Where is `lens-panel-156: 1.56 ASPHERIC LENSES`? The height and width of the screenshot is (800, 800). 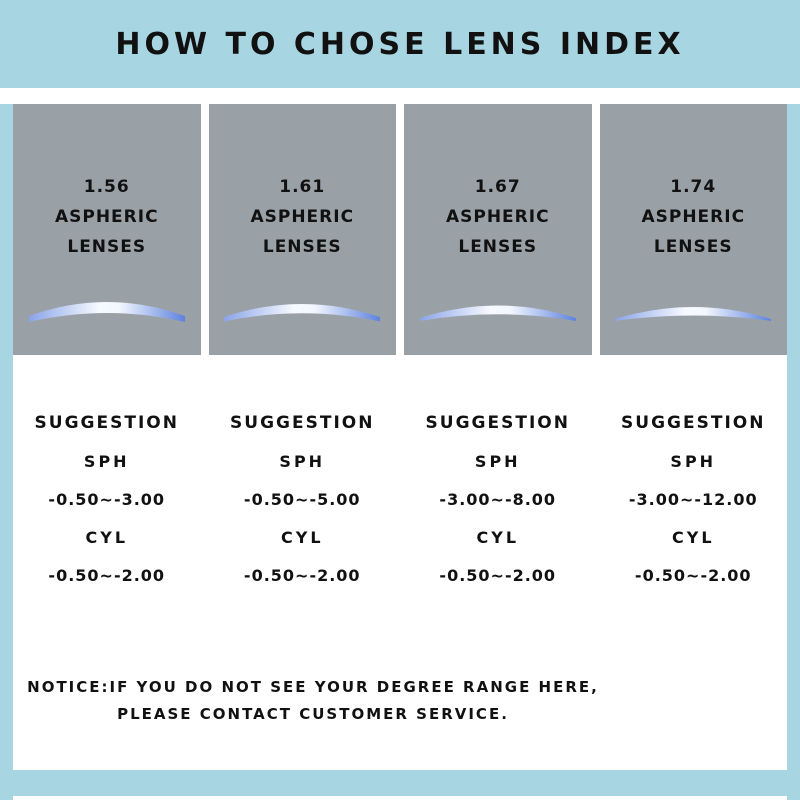
lens-panel-156: 1.56 ASPHERIC LENSES is located at coordinates (107, 229).